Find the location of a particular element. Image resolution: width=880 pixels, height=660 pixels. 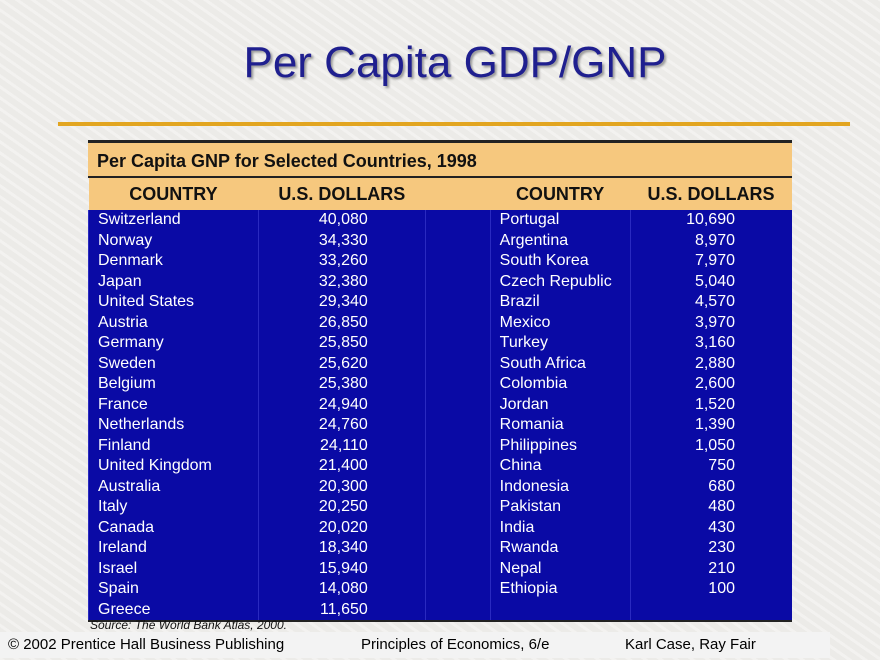

dollars-cell: 32,380 is located at coordinates (341, 281).